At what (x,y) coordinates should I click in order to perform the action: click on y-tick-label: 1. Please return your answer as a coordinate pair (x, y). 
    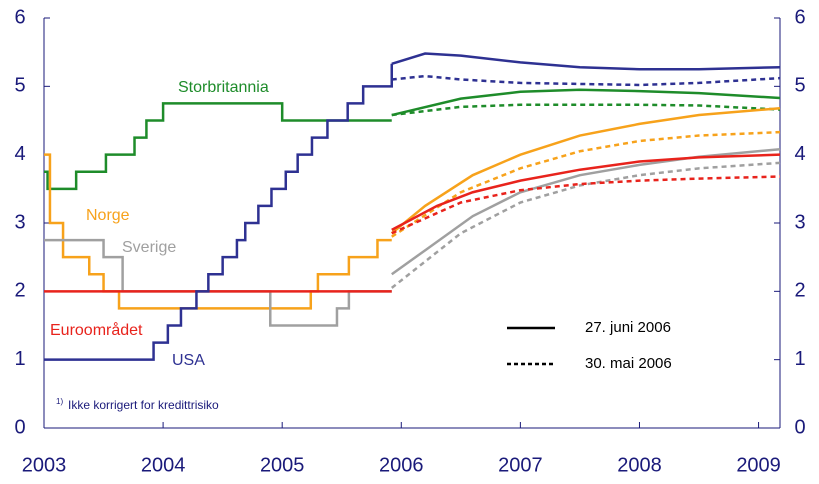
    Looking at the image, I should click on (19, 359).